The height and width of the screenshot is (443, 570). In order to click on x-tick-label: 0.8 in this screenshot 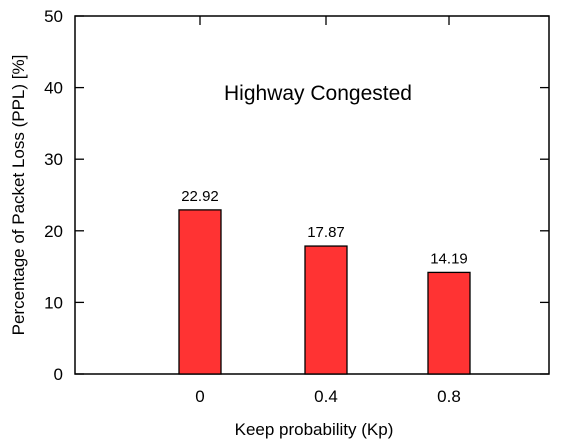, I will do `click(449, 396)`.